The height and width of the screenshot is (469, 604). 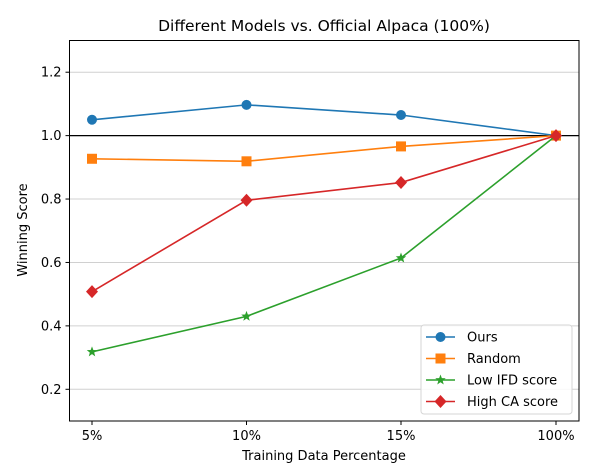 What do you see at coordinates (51, 73) in the screenshot?
I see `y-tick-label: 1.2` at bounding box center [51, 73].